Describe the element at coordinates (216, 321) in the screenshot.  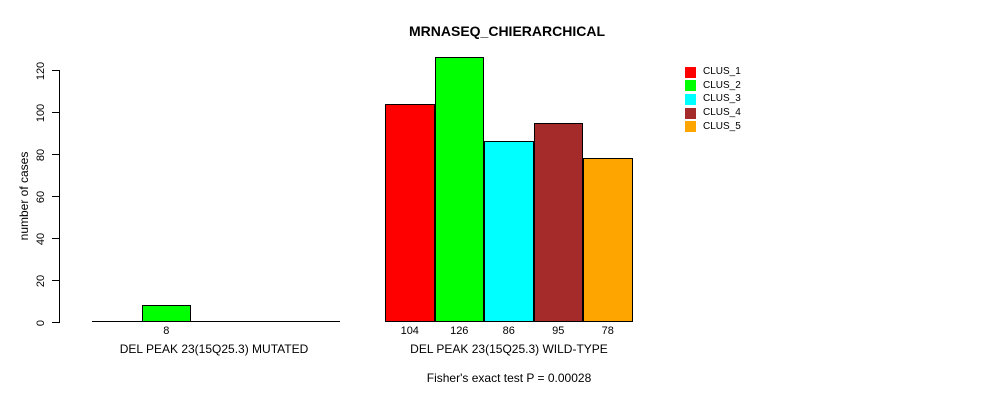
I see `group-baseline` at that location.